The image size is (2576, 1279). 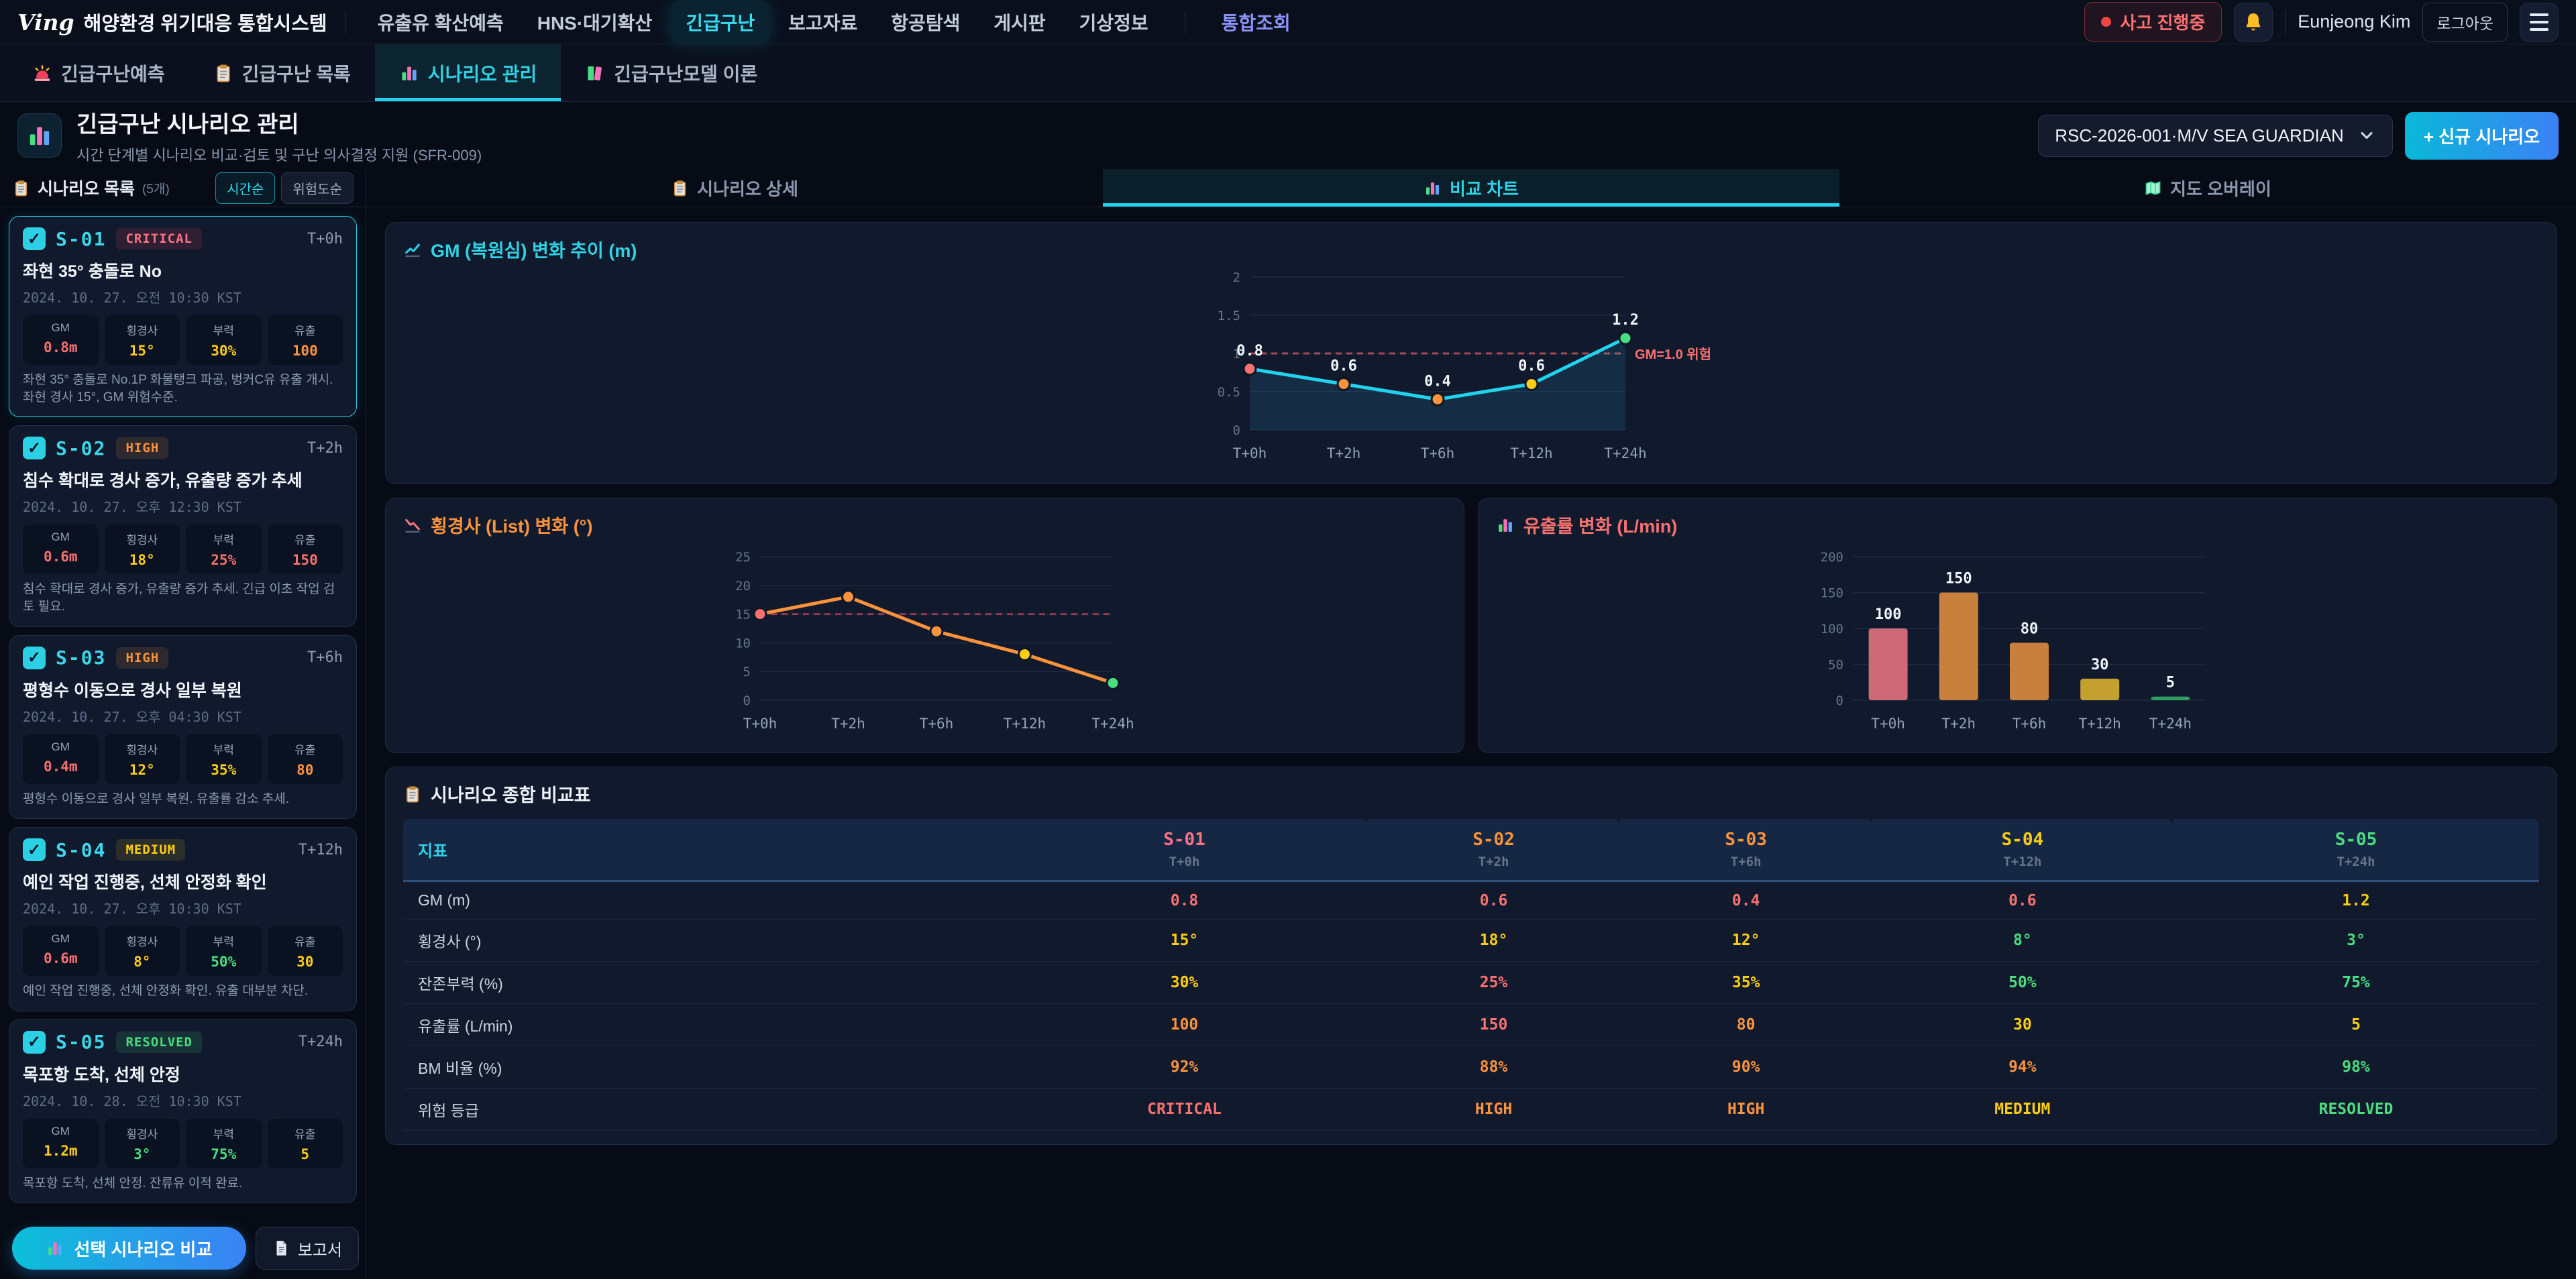 I want to click on app-logo: Ving 해양환경 위기대응 통합시스템, so click(x=172, y=22).